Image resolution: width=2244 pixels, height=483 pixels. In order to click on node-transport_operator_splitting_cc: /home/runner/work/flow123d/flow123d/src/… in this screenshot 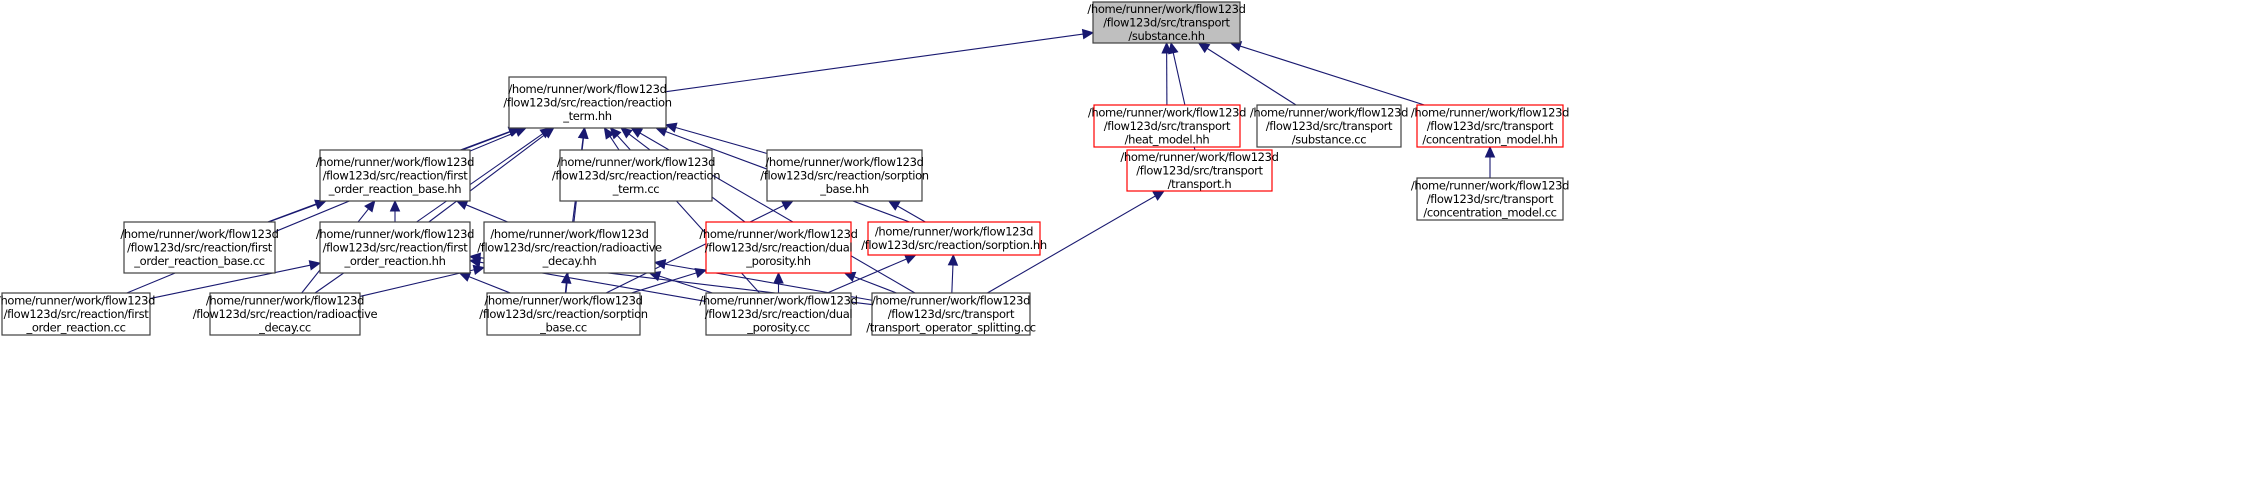, I will do `click(951, 314)`.